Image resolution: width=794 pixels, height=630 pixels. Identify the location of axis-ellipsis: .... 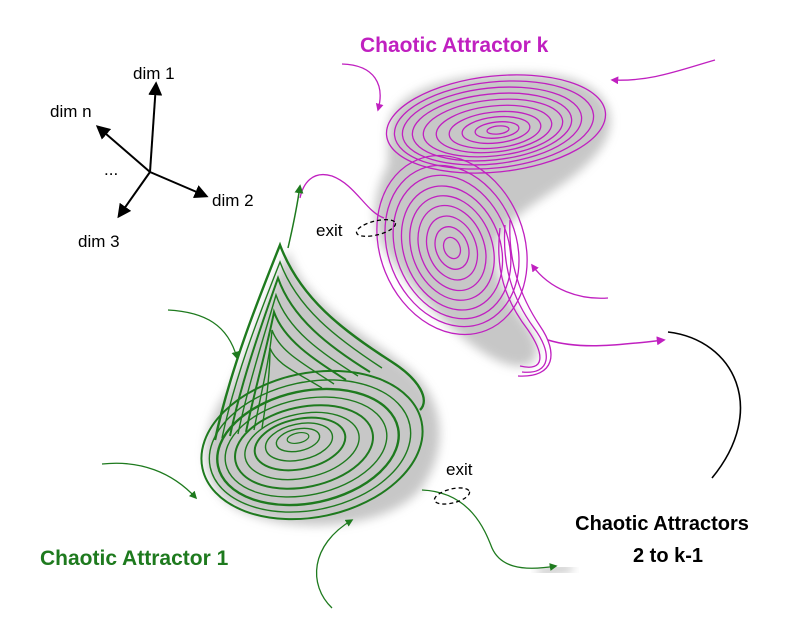
(111, 169).